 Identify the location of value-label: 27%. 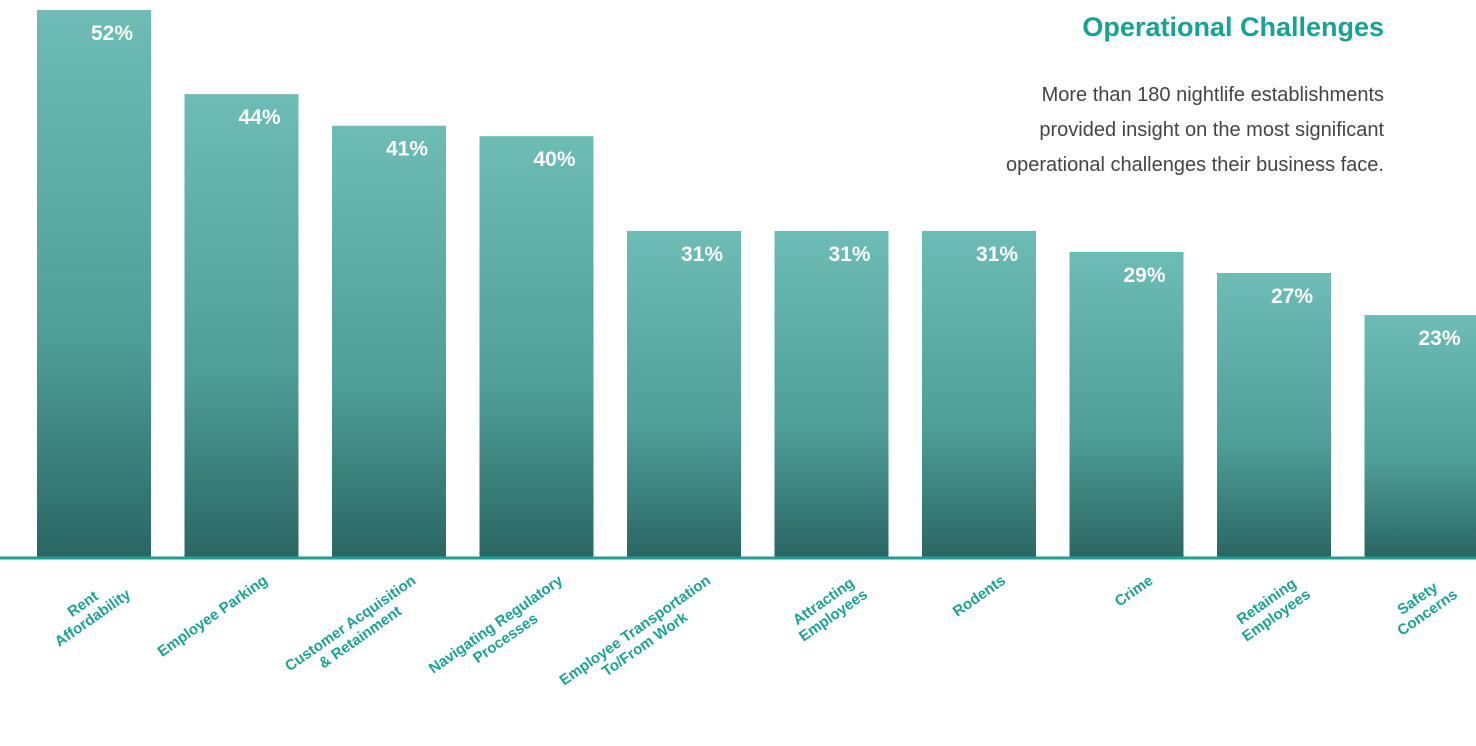
(1292, 296).